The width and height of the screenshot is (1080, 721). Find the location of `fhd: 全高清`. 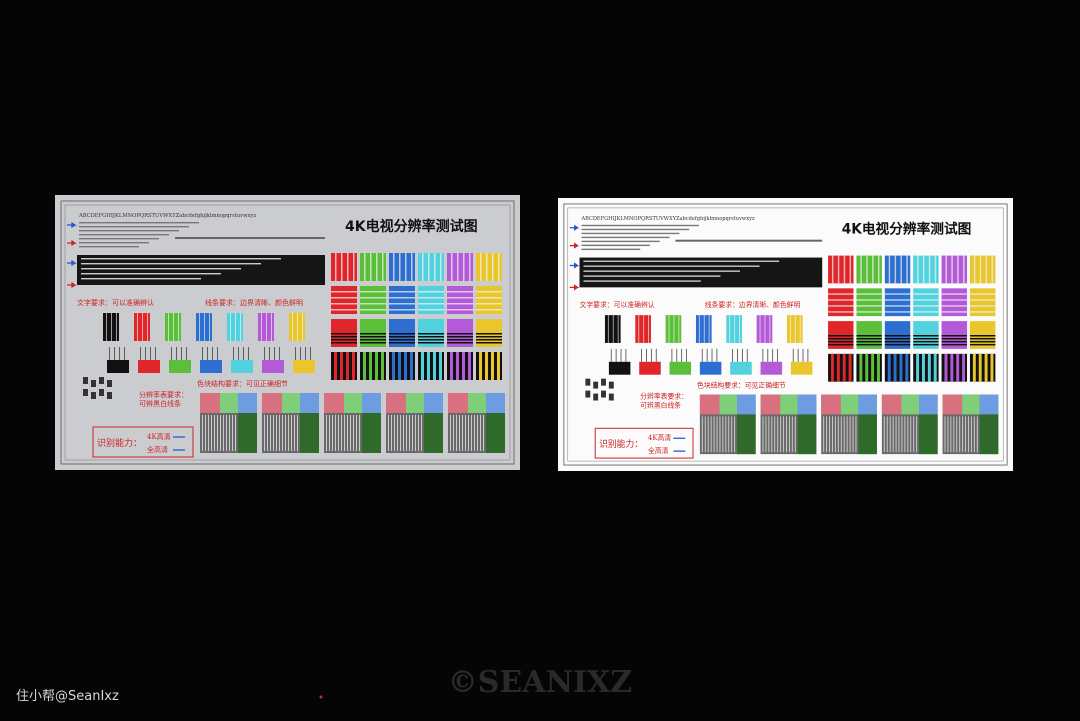

fhd: 全高清 is located at coordinates (658, 450).